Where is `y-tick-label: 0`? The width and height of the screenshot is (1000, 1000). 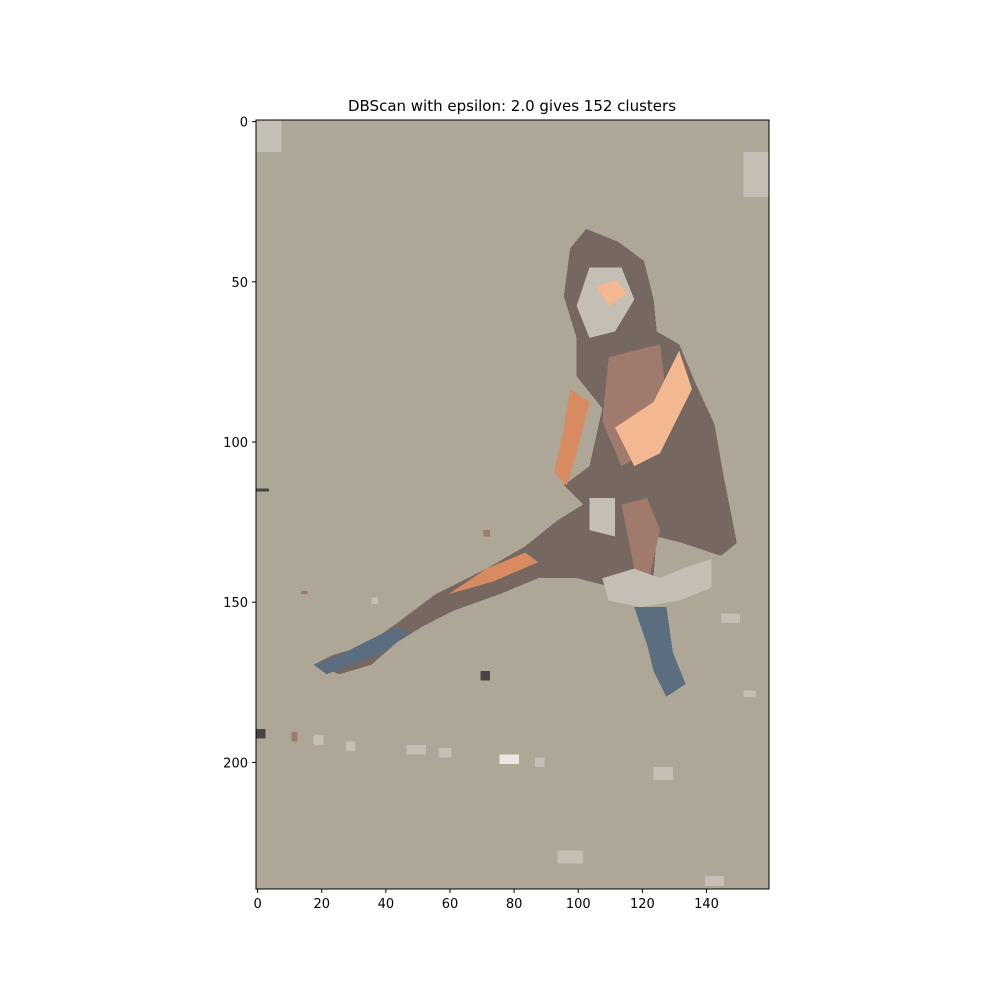
y-tick-label: 0 is located at coordinates (244, 123).